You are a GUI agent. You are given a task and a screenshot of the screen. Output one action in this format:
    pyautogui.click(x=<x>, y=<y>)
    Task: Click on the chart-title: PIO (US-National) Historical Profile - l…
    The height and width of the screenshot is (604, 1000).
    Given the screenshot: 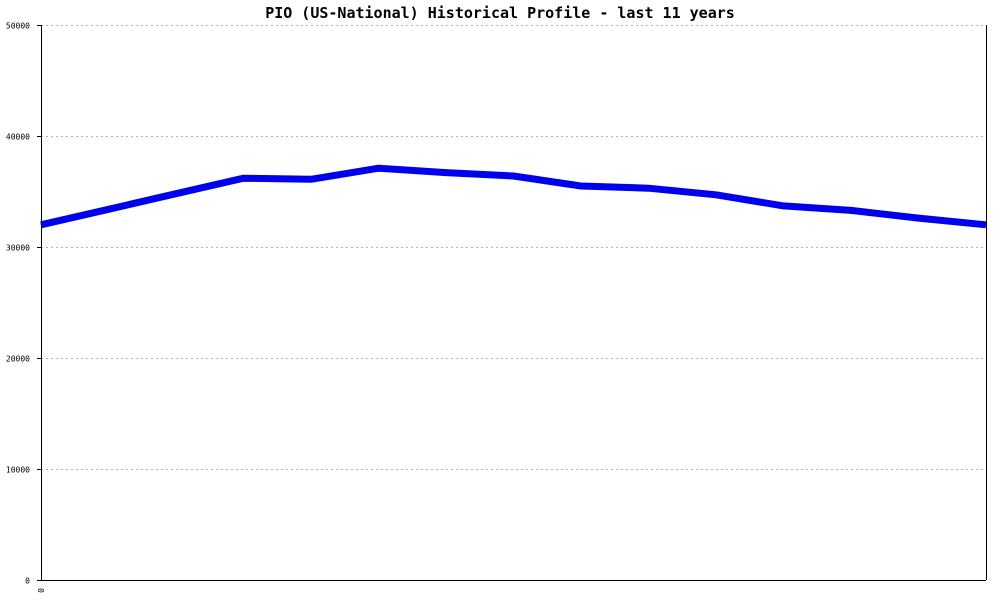 What is the action you would take?
    pyautogui.click(x=500, y=13)
    